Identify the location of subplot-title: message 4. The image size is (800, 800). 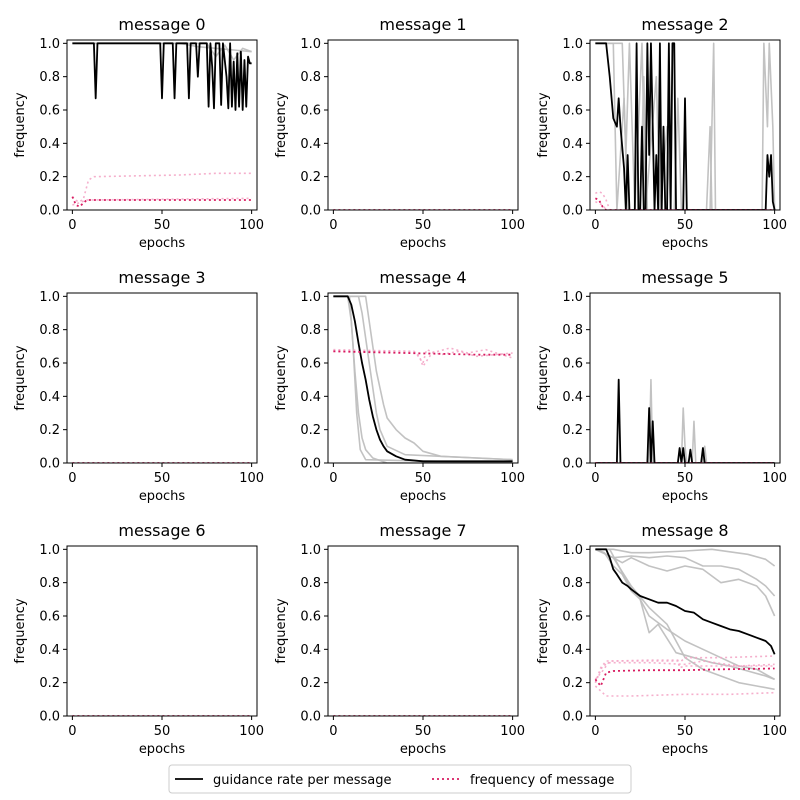
(422, 277).